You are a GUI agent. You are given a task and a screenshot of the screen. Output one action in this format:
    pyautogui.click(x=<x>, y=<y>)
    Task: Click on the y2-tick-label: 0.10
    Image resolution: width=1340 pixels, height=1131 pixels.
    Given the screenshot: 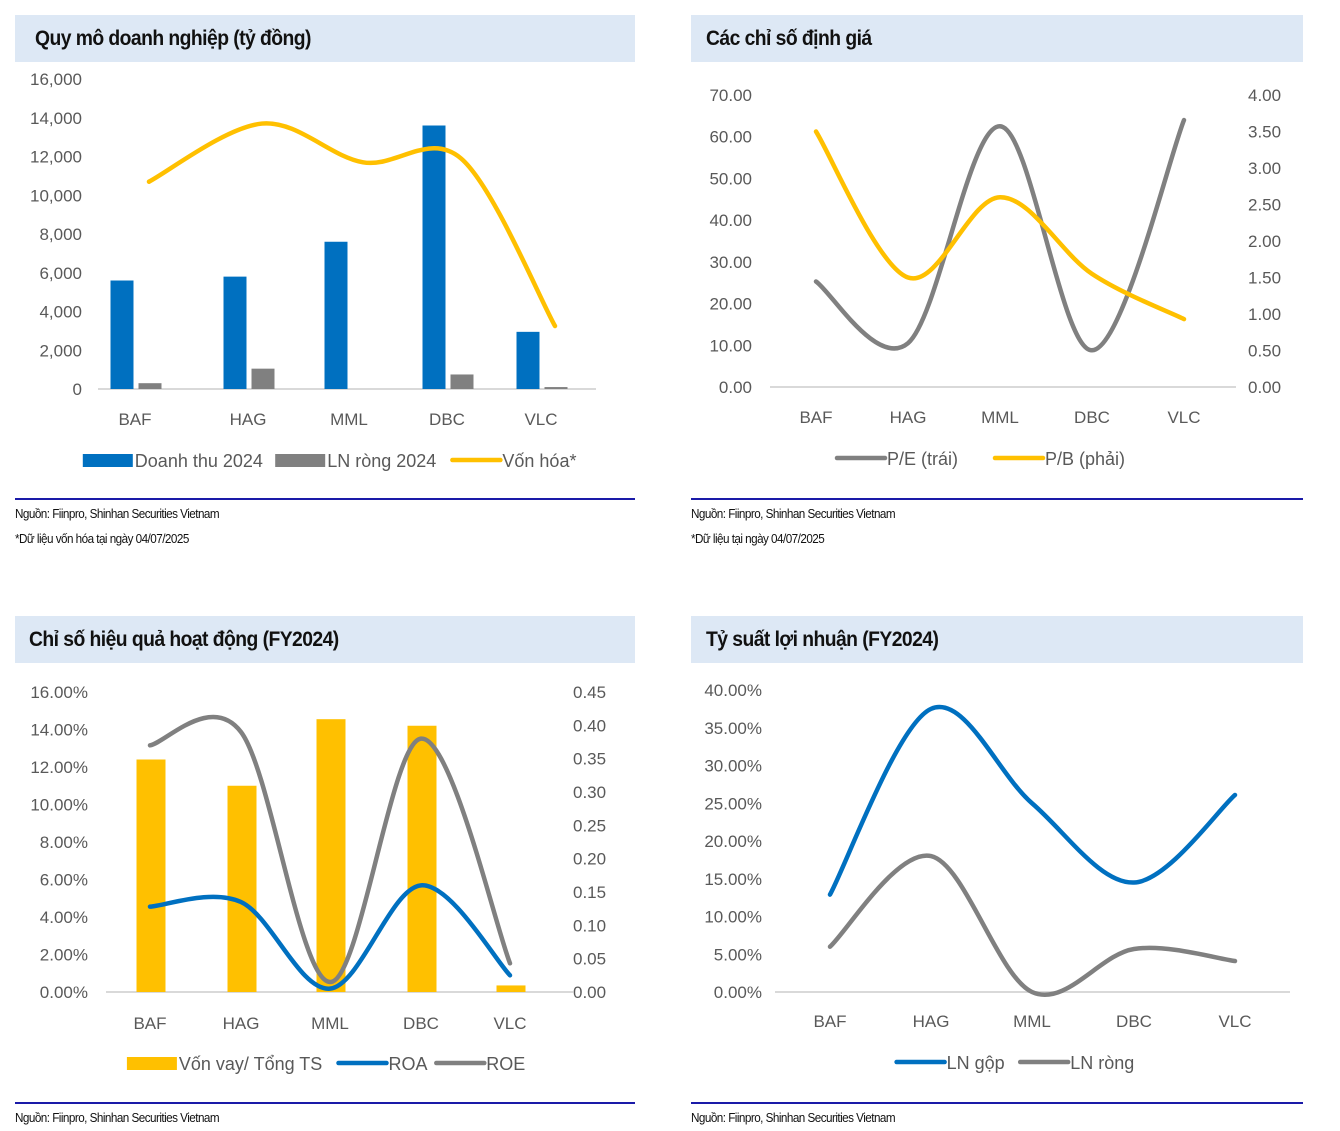 What is the action you would take?
    pyautogui.click(x=589, y=925)
    